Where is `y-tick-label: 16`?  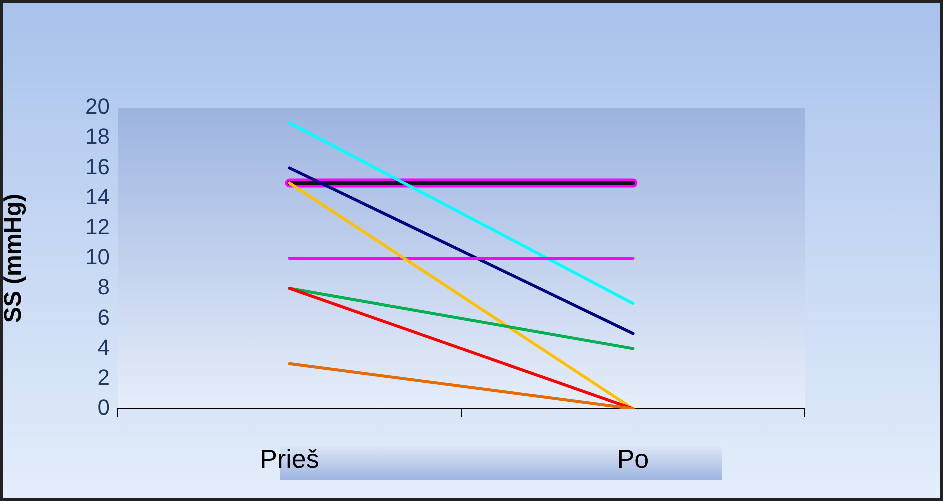 y-tick-label: 16 is located at coordinates (98, 167).